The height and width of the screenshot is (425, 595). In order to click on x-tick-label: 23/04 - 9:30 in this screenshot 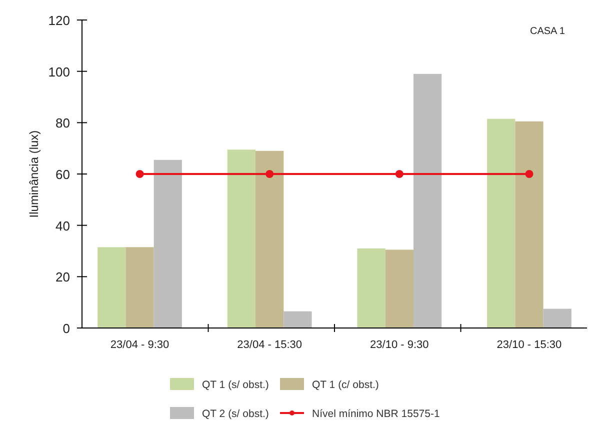, I will do `click(140, 345)`.